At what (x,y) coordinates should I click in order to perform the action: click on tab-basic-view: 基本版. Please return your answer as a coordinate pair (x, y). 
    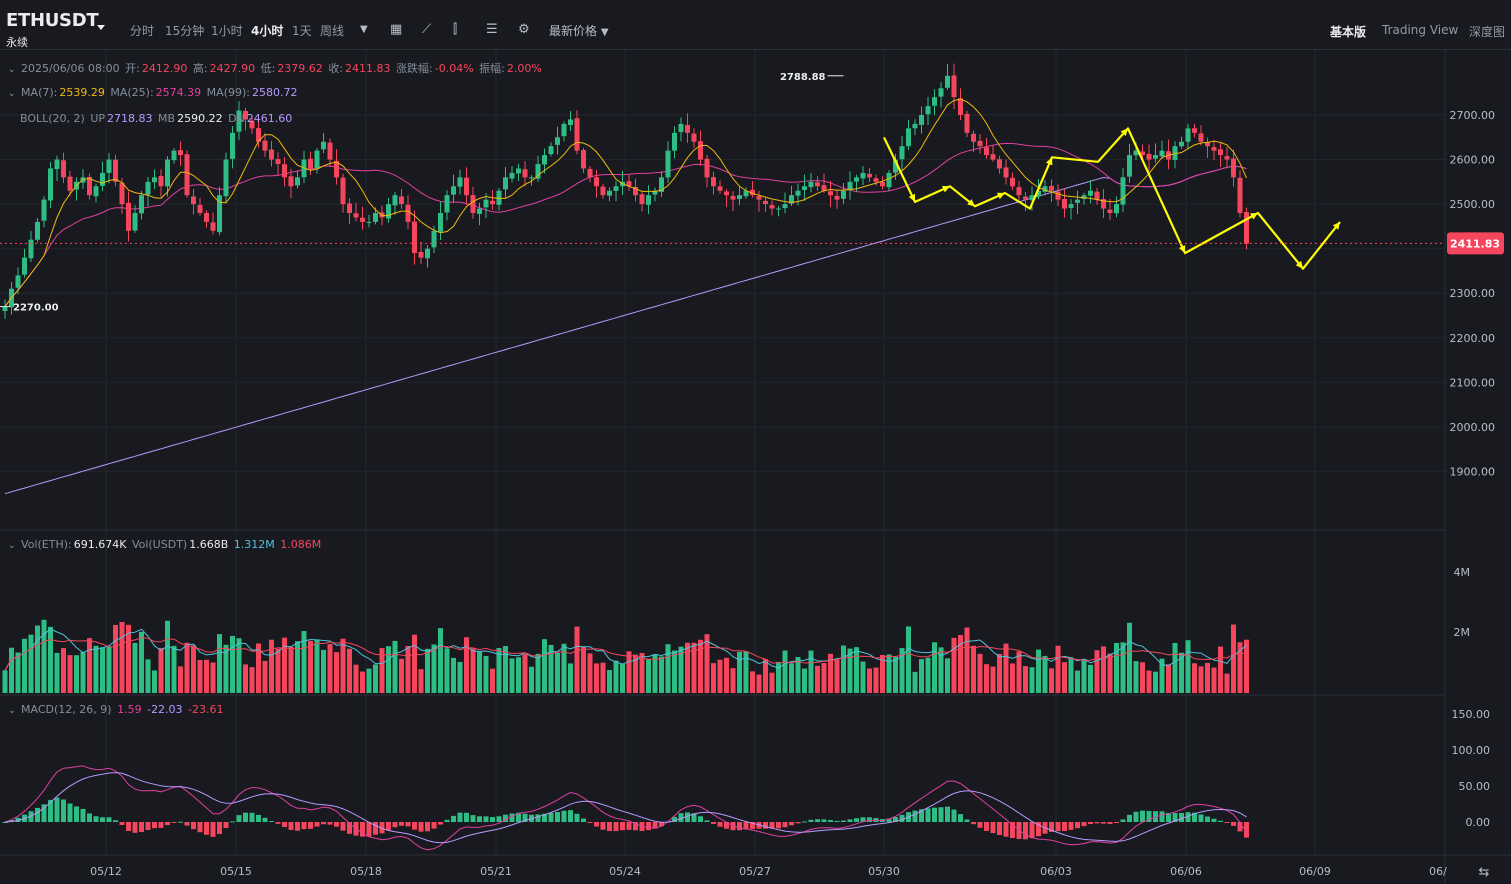
    Looking at the image, I should click on (1348, 32).